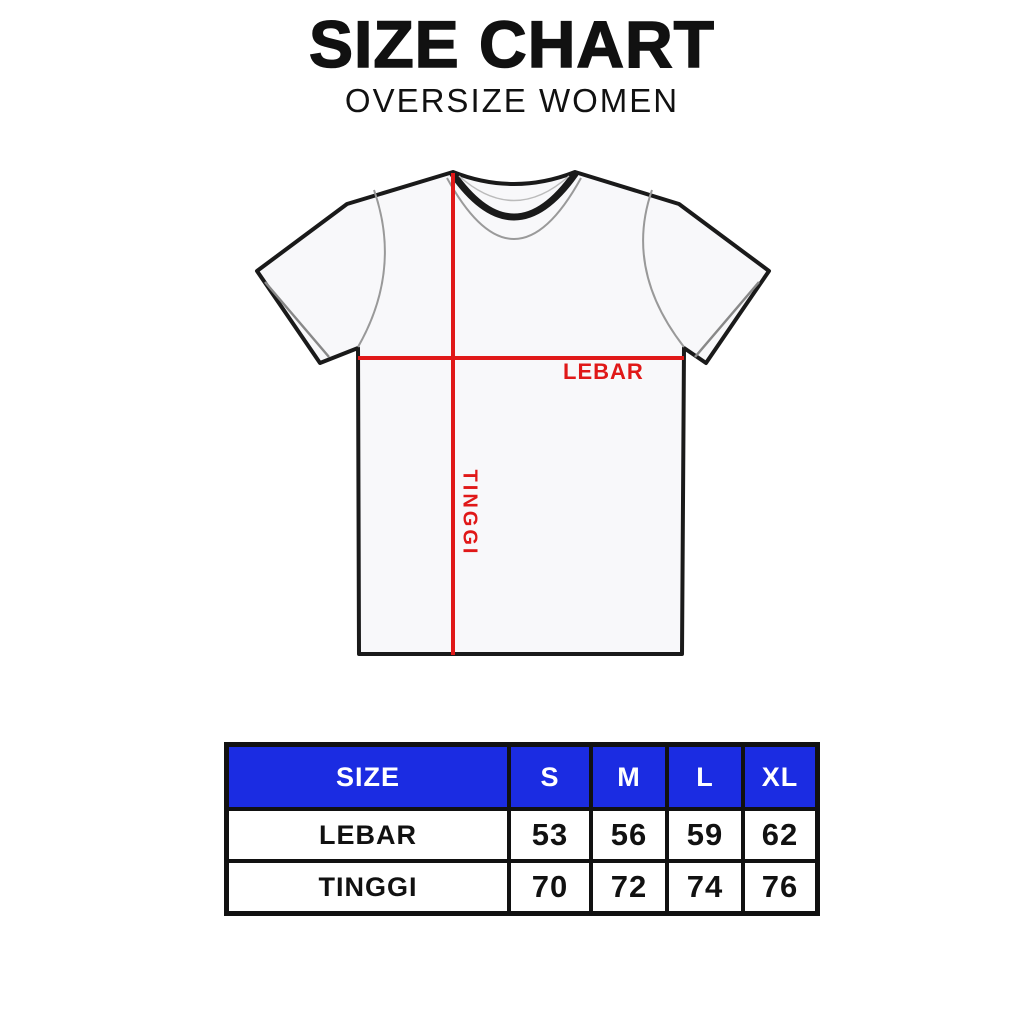  Describe the element at coordinates (550, 835) in the screenshot. I see `table-cell-lebar-s: 53` at that location.